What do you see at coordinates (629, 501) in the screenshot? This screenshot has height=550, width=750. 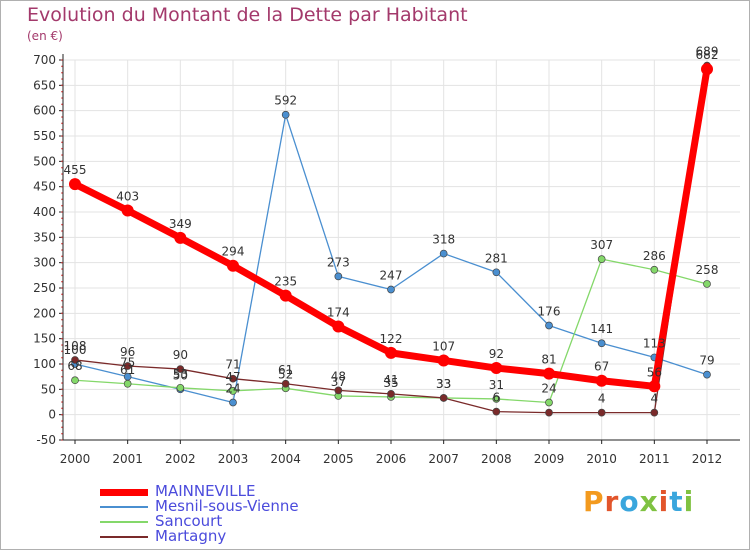 I see `logo-letter: o` at bounding box center [629, 501].